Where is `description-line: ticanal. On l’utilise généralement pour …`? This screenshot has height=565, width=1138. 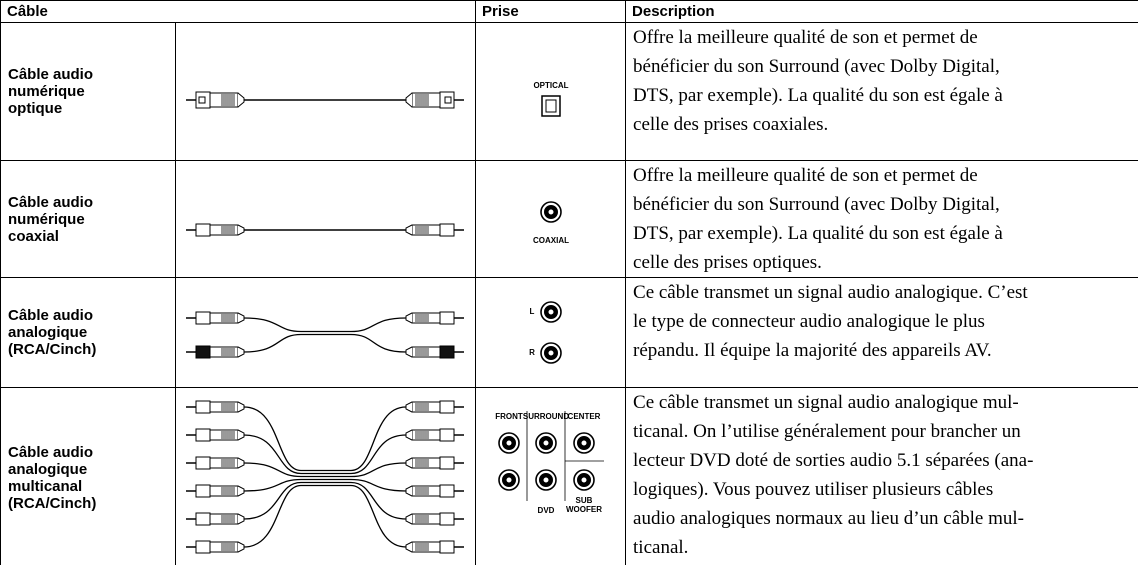 description-line: ticanal. On l’utilise généralement pour … is located at coordinates (827, 431).